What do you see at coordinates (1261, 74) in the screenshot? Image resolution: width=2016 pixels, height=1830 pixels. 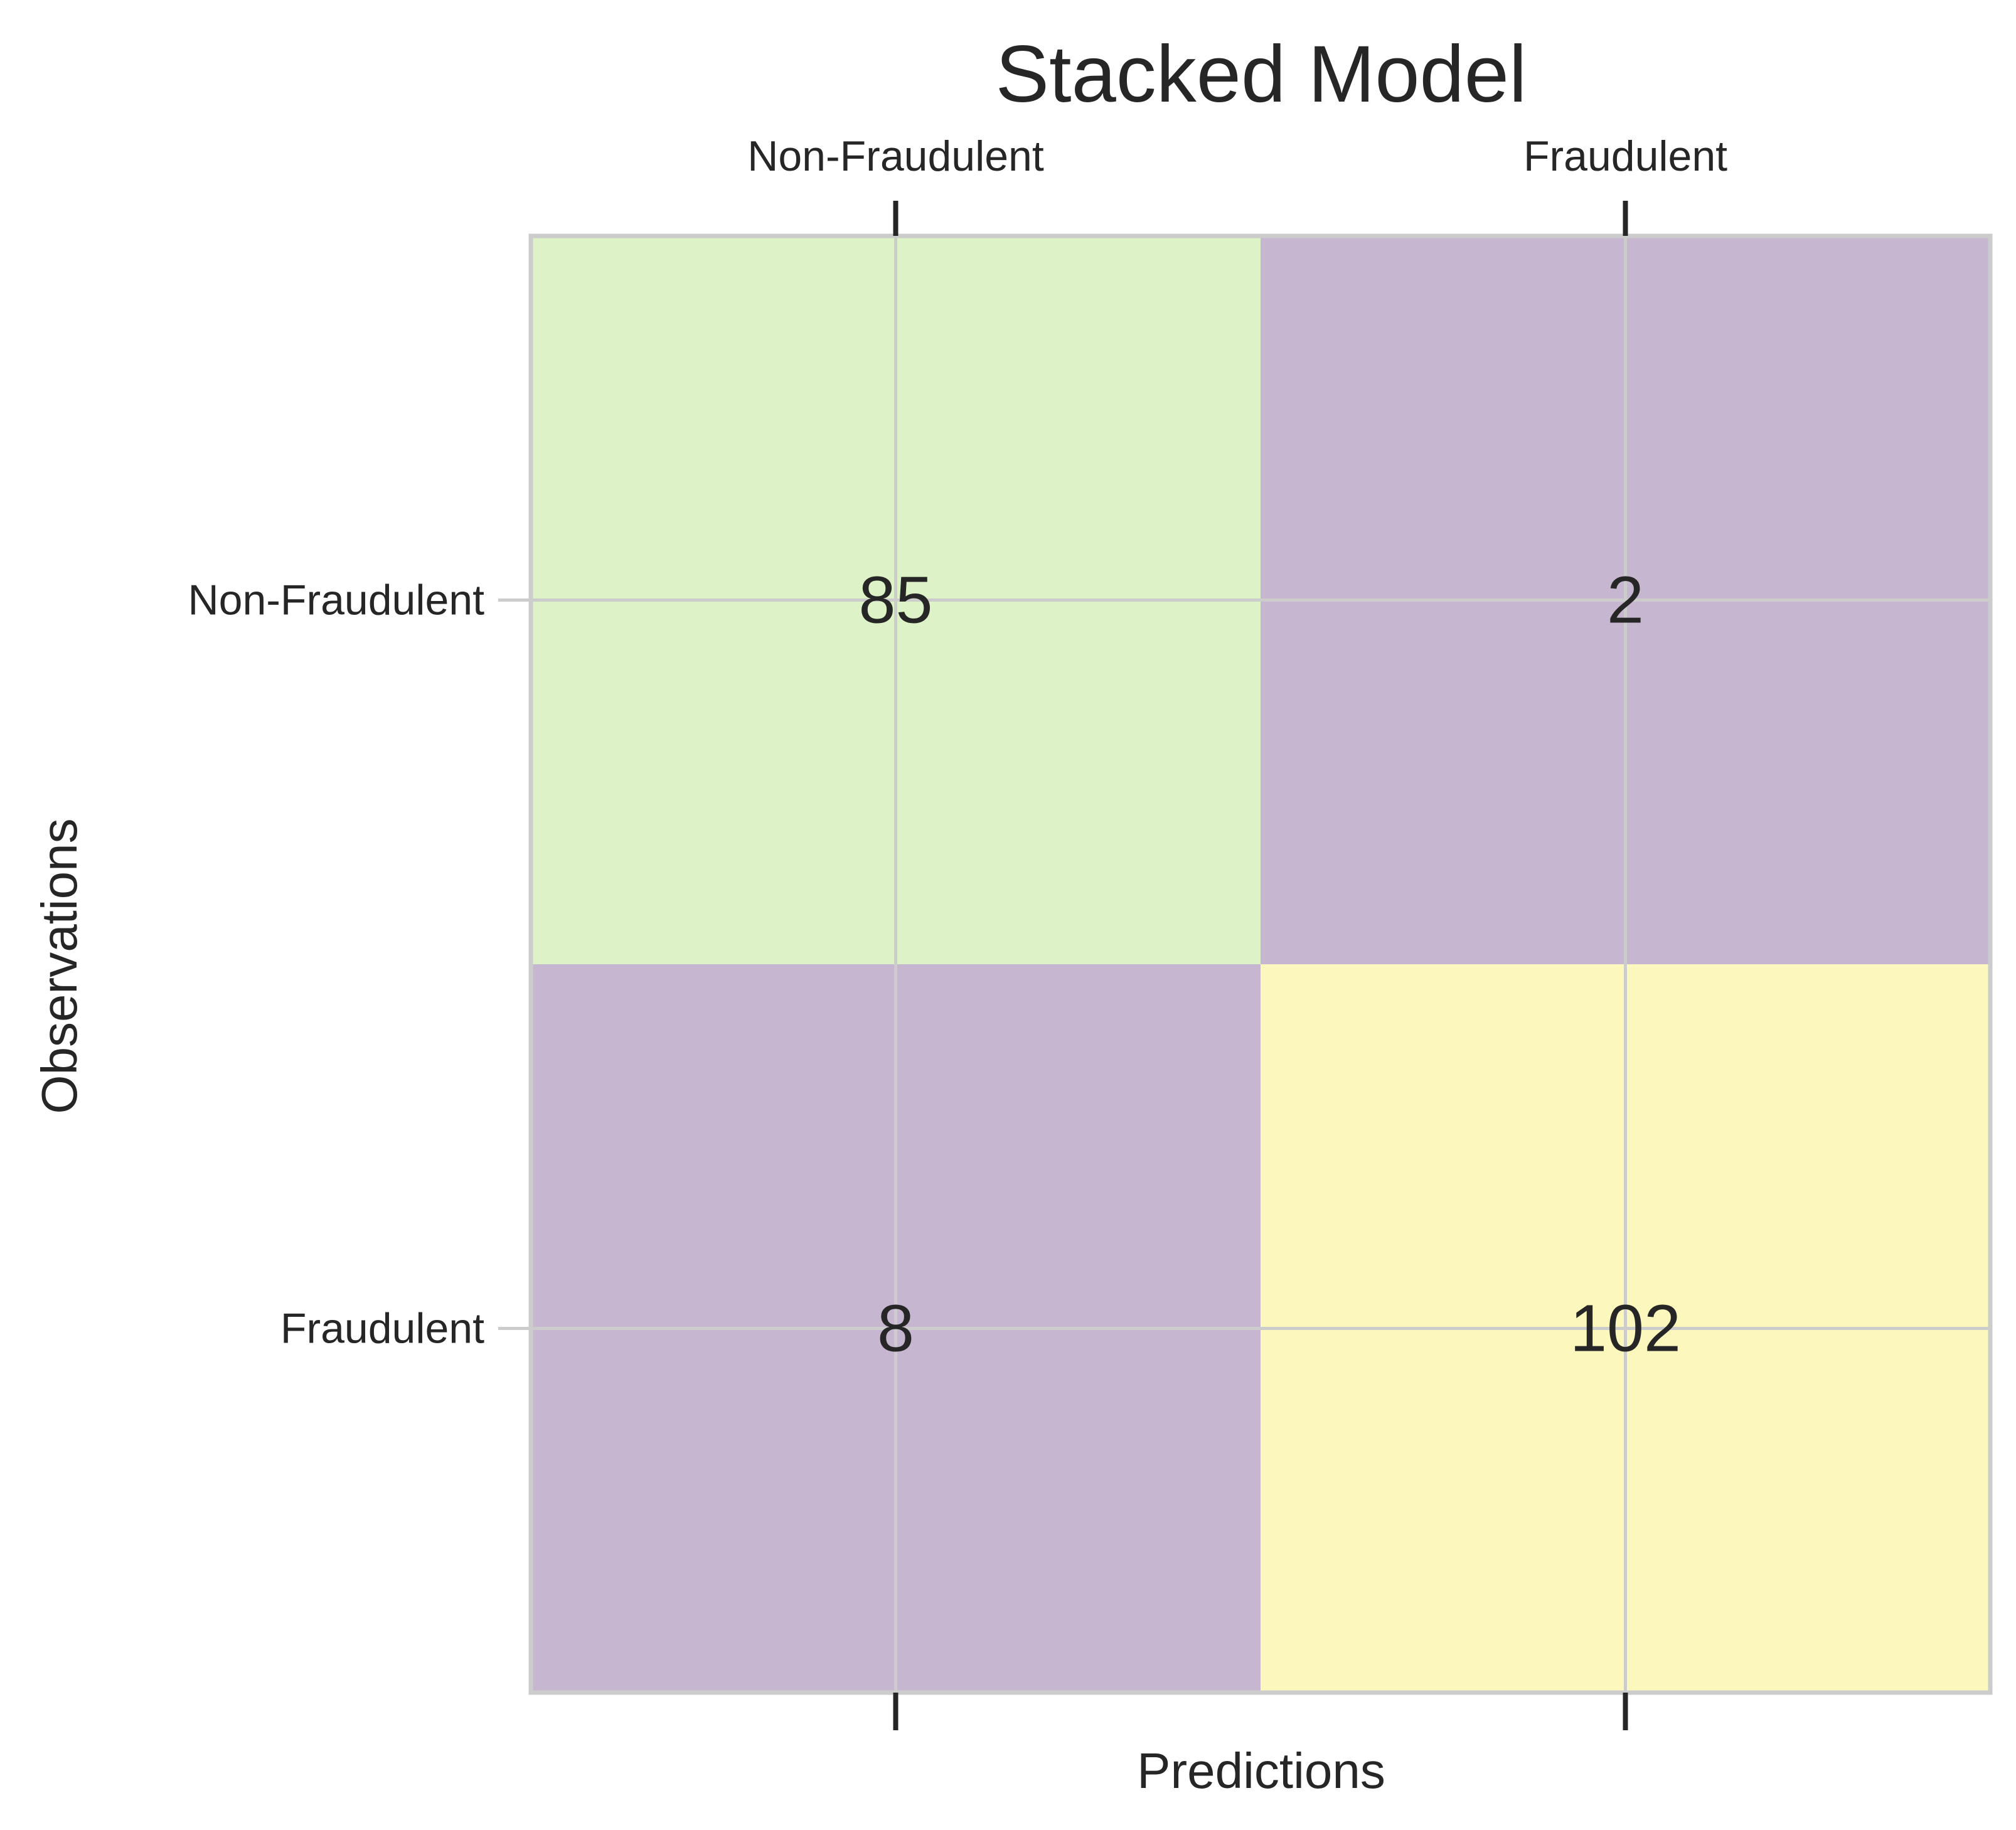 I see `chart-title: Stacked Model` at bounding box center [1261, 74].